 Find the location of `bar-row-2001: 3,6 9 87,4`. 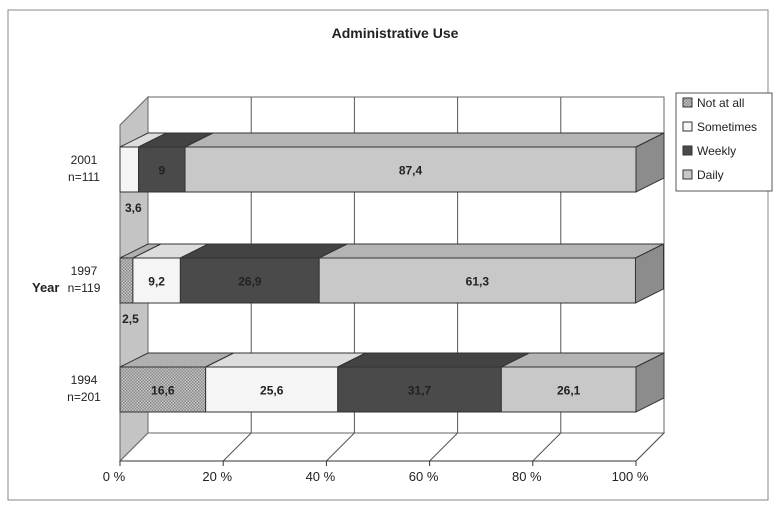

bar-row-2001: 3,6 9 87,4 is located at coordinates (392, 173).